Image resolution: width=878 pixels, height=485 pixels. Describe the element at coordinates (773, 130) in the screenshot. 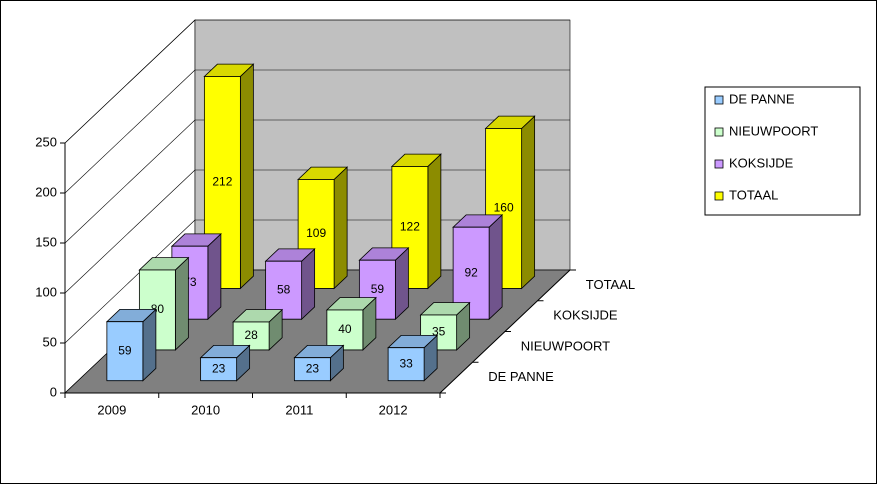

I see `legend-label: NIEUWPOORT` at that location.